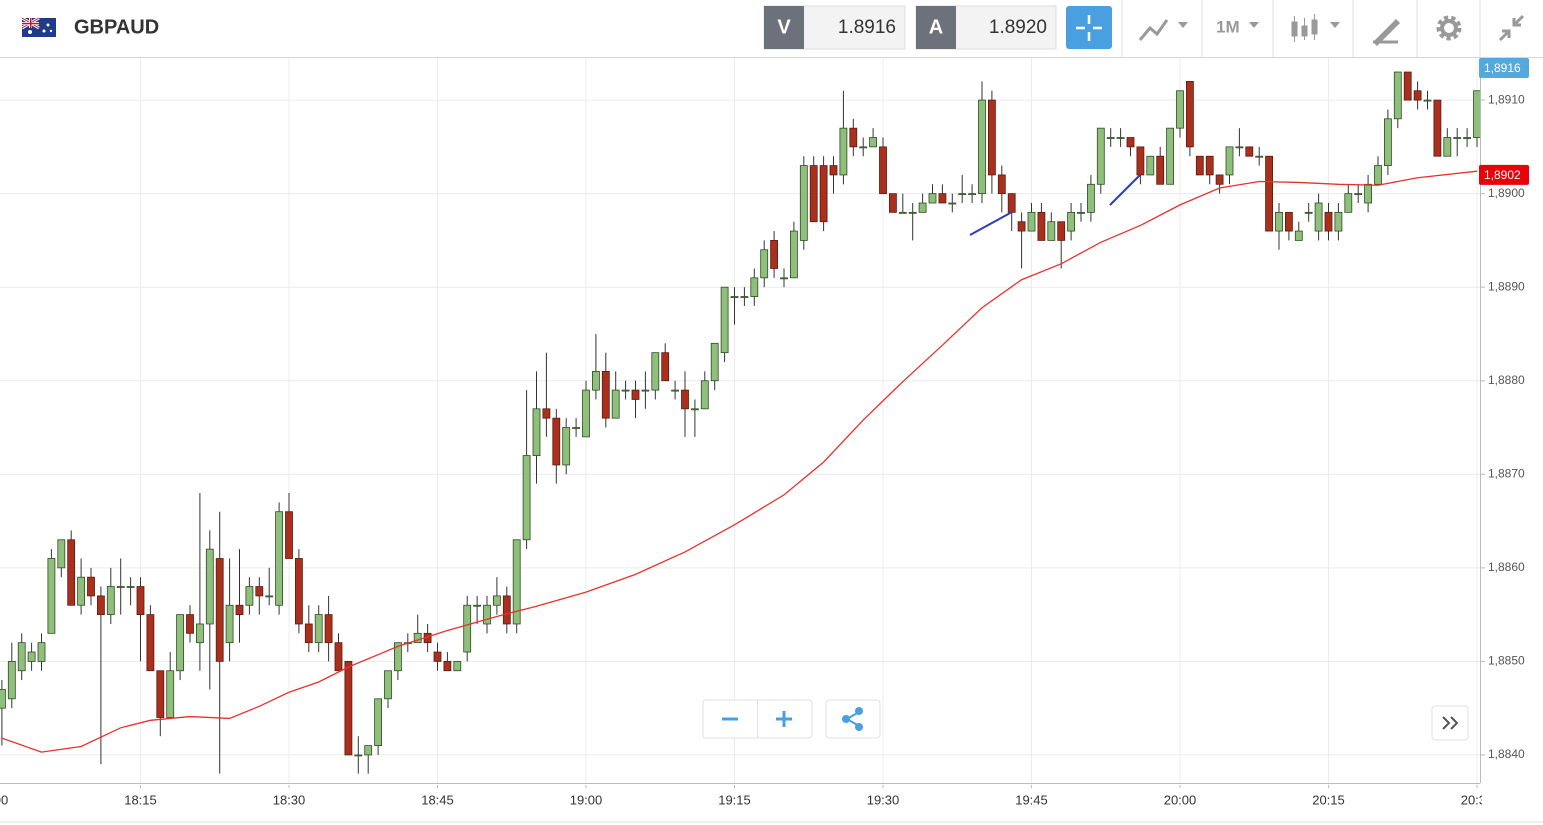 The image size is (1543, 825). I want to click on scroll-end-button, so click(1450, 723).